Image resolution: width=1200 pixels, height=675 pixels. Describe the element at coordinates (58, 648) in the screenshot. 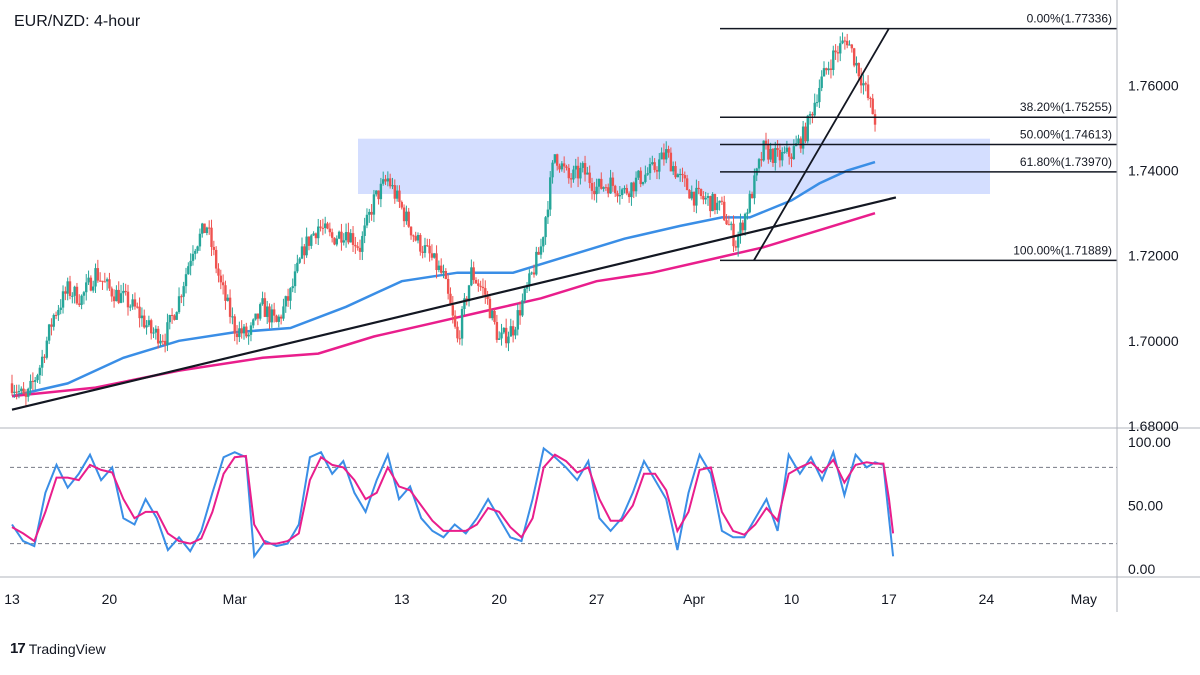

I see `tradingview-brand: 17 TradingView` at that location.